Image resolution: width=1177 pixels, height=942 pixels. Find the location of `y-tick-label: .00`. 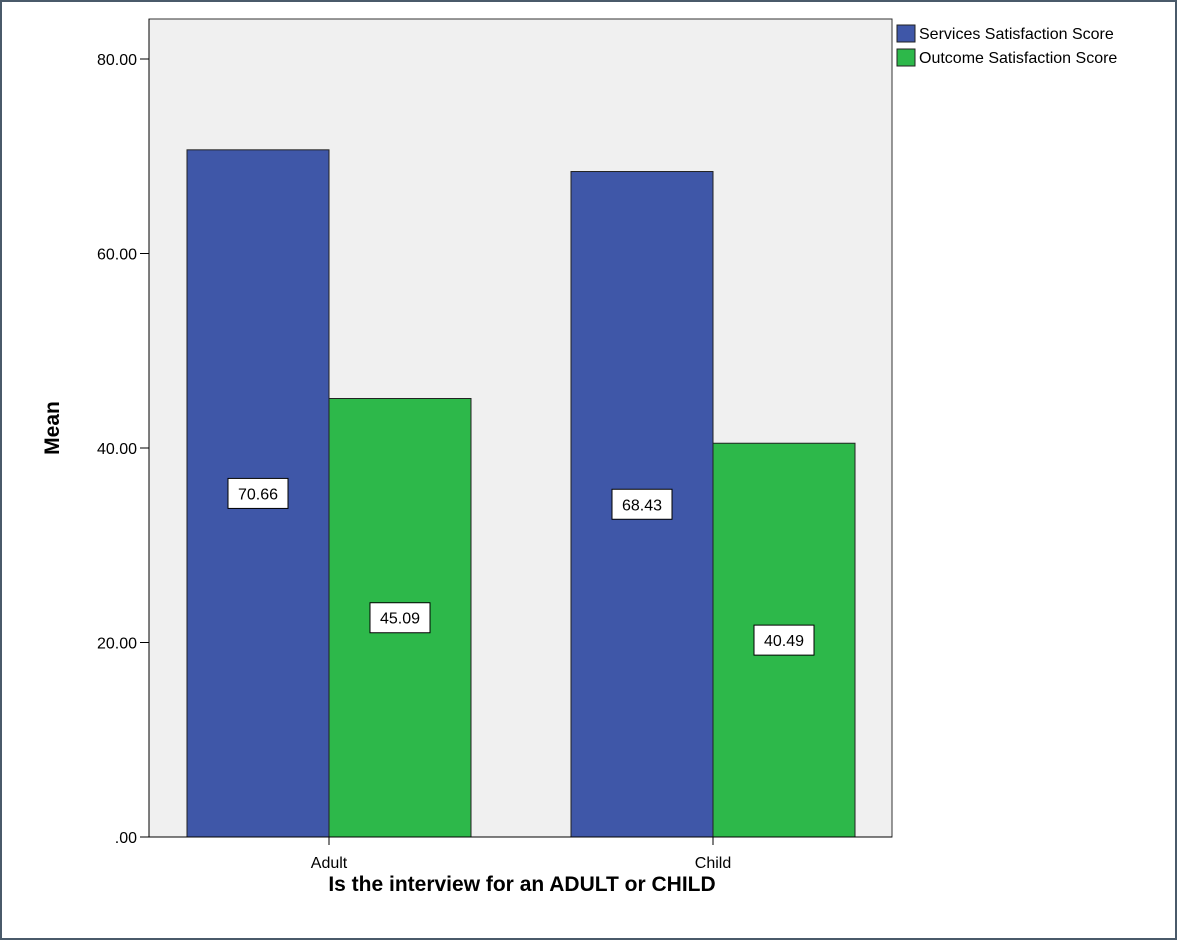

y-tick-label: .00 is located at coordinates (126, 838).